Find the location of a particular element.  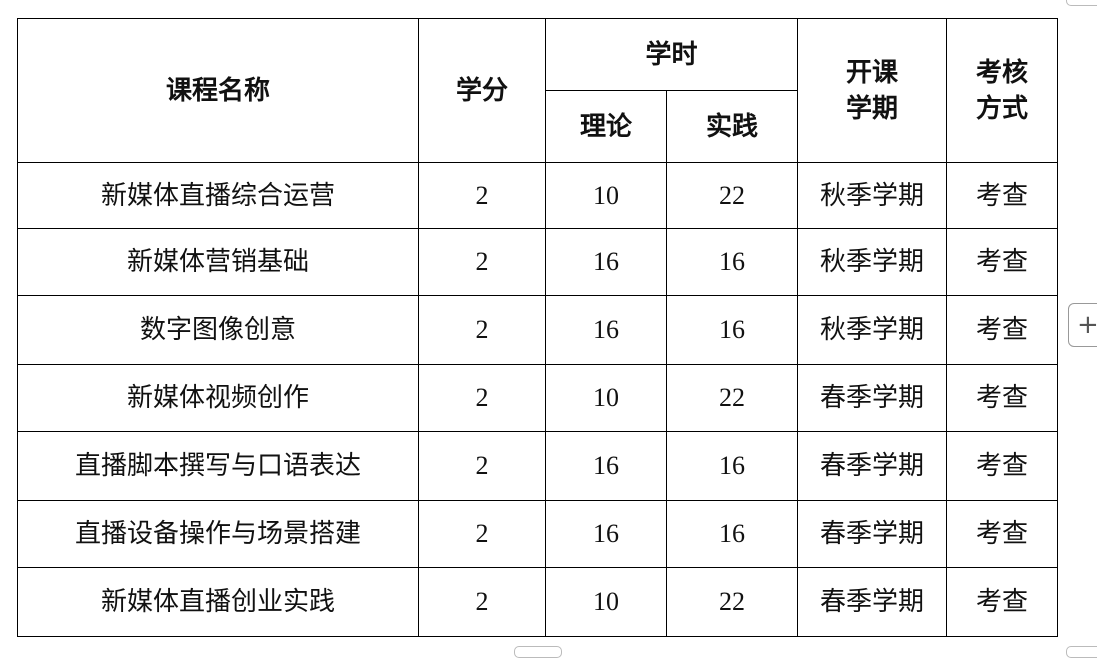

plus-icon: + is located at coordinates (1087, 325).